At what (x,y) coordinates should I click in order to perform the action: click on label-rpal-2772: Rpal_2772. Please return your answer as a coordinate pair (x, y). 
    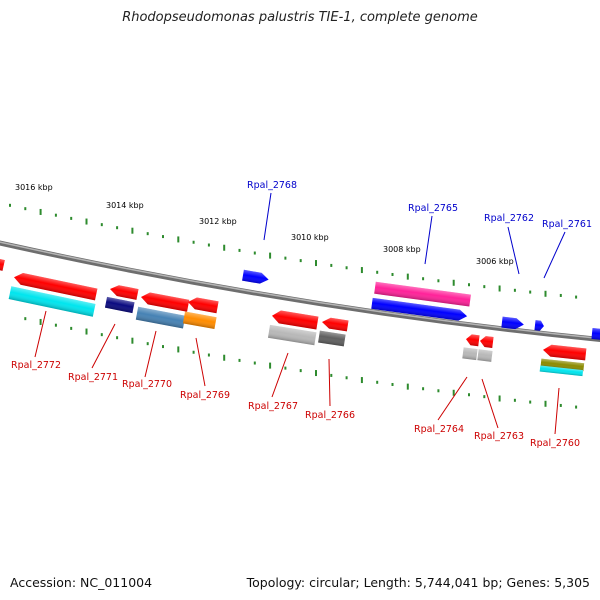
    Looking at the image, I should click on (36, 365).